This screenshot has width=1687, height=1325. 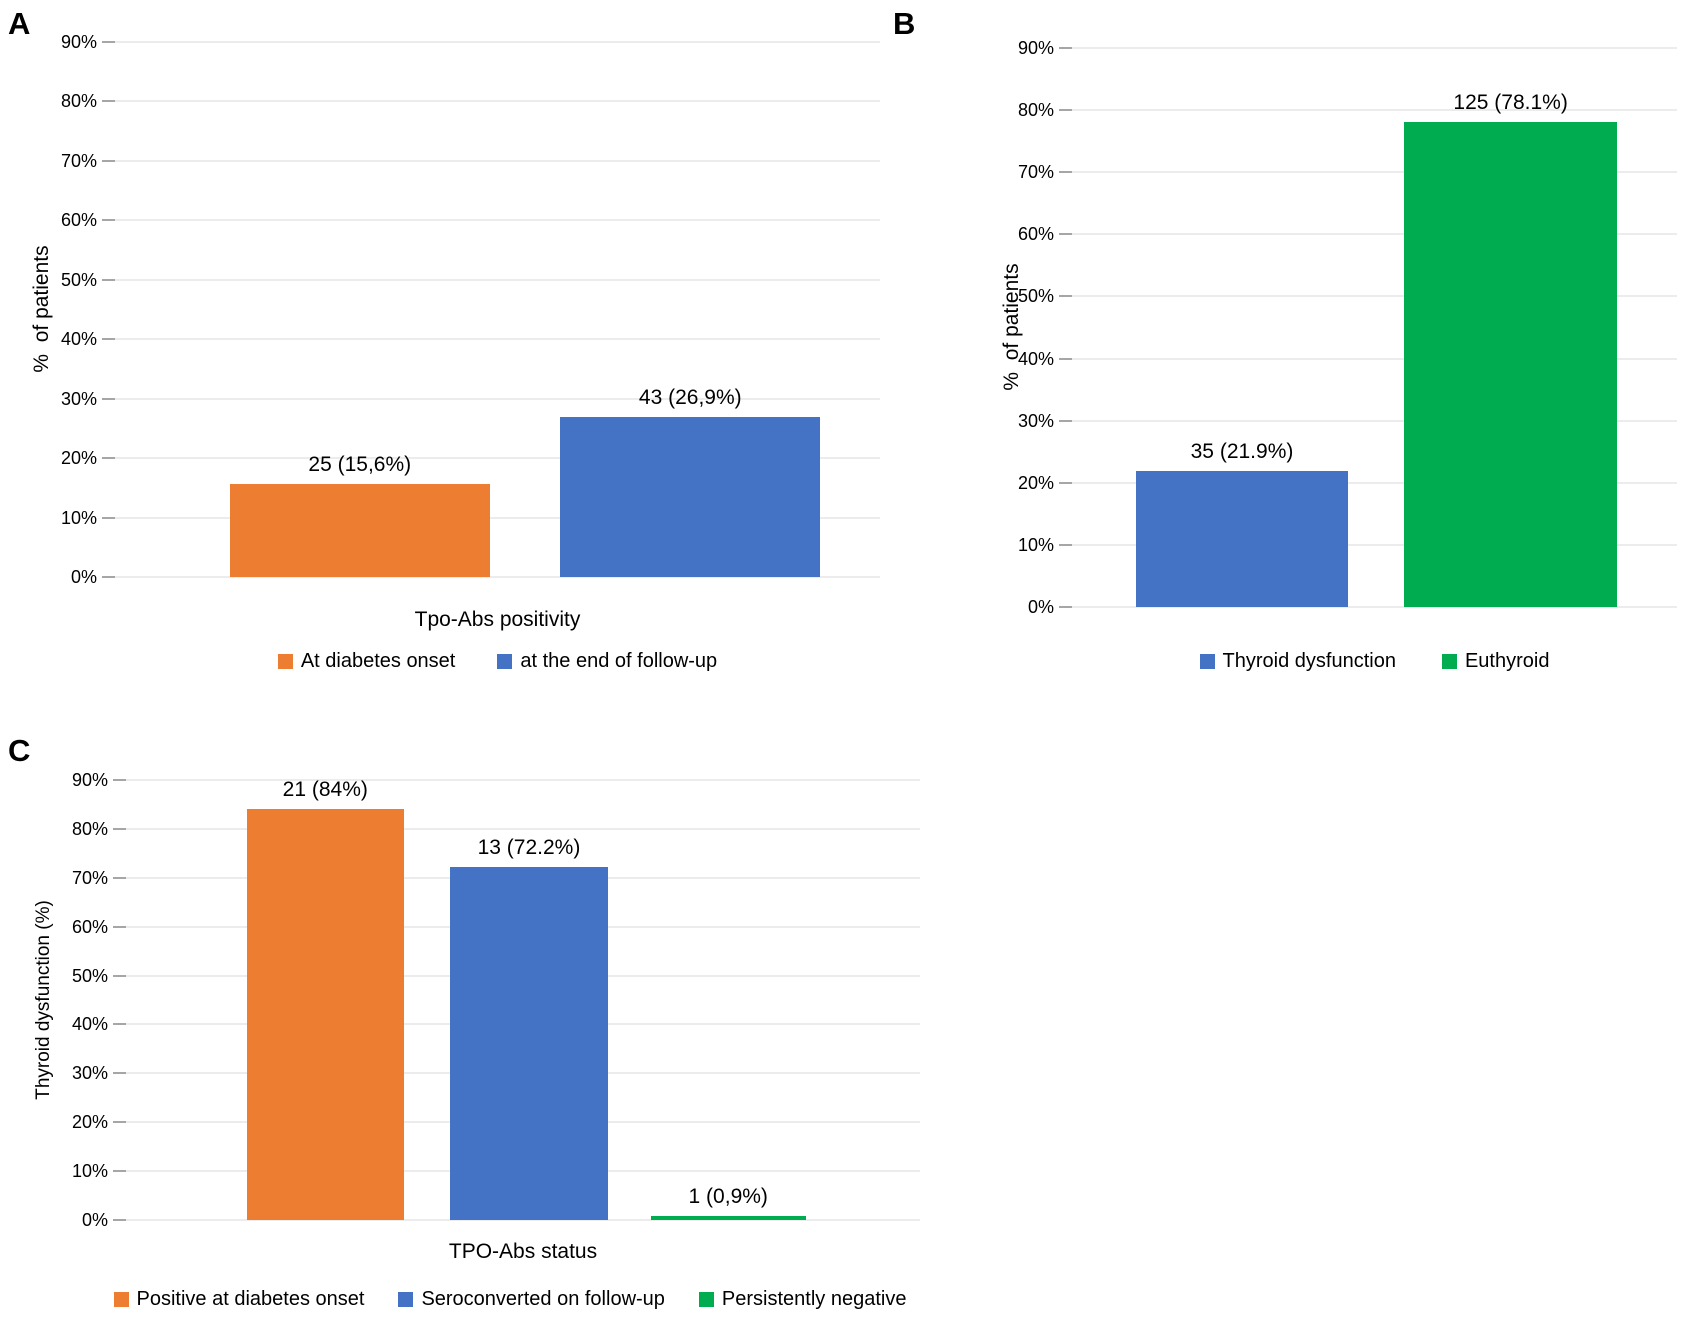 What do you see at coordinates (19, 750) in the screenshot?
I see `panel-label-c: C` at bounding box center [19, 750].